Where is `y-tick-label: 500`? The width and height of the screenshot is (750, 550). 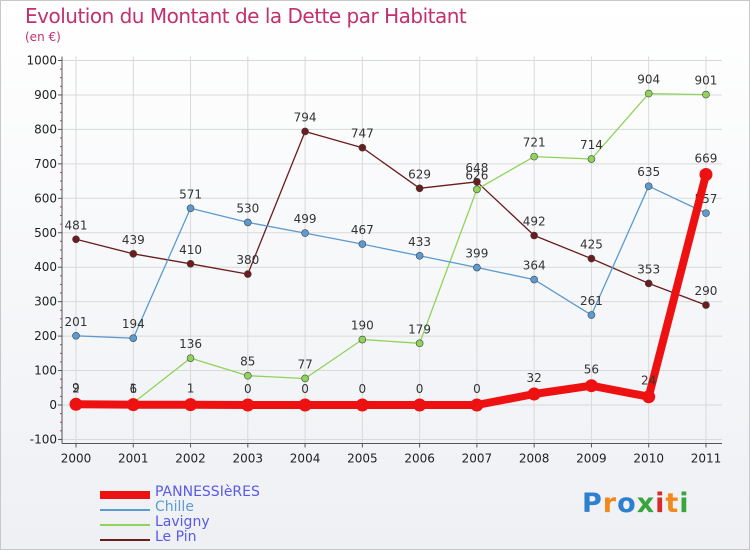
y-tick-label: 500 is located at coordinates (45, 233).